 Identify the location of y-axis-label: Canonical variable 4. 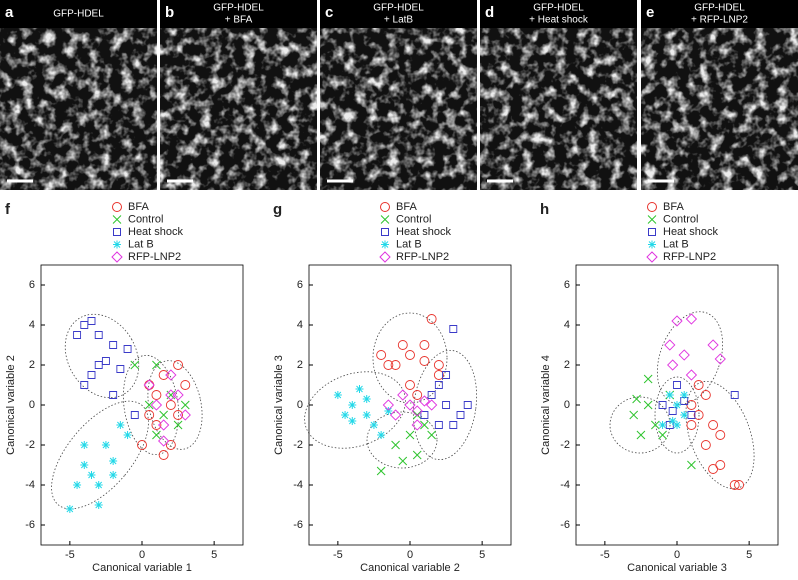
(546, 405).